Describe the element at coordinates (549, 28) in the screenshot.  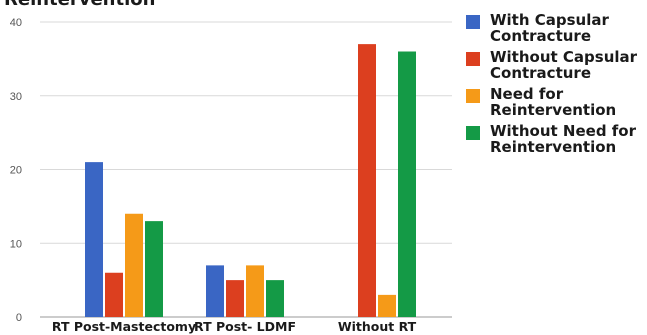
I see `legend-label: With Capsular Contracture` at that location.